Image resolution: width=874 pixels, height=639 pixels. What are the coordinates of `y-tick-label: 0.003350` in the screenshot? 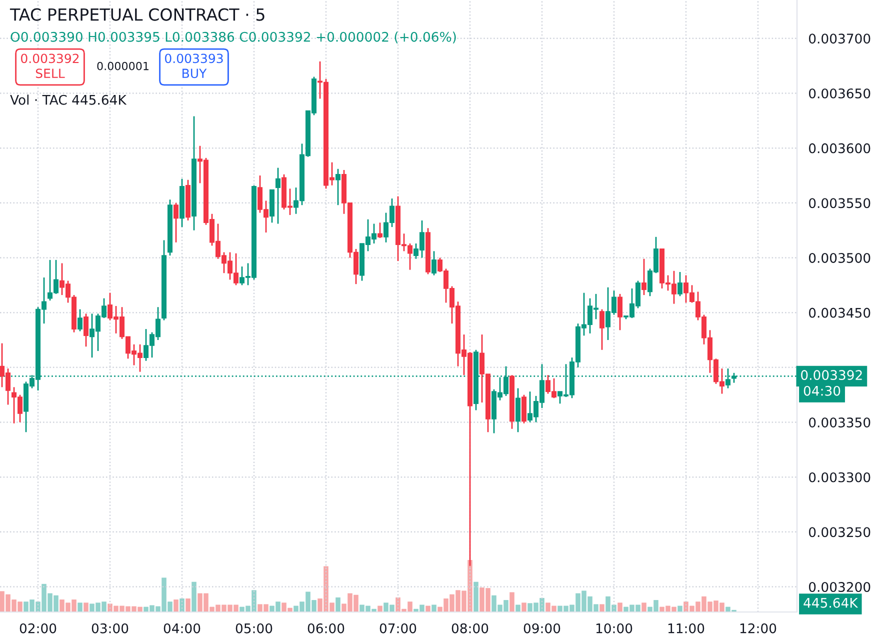 It's located at (839, 422).